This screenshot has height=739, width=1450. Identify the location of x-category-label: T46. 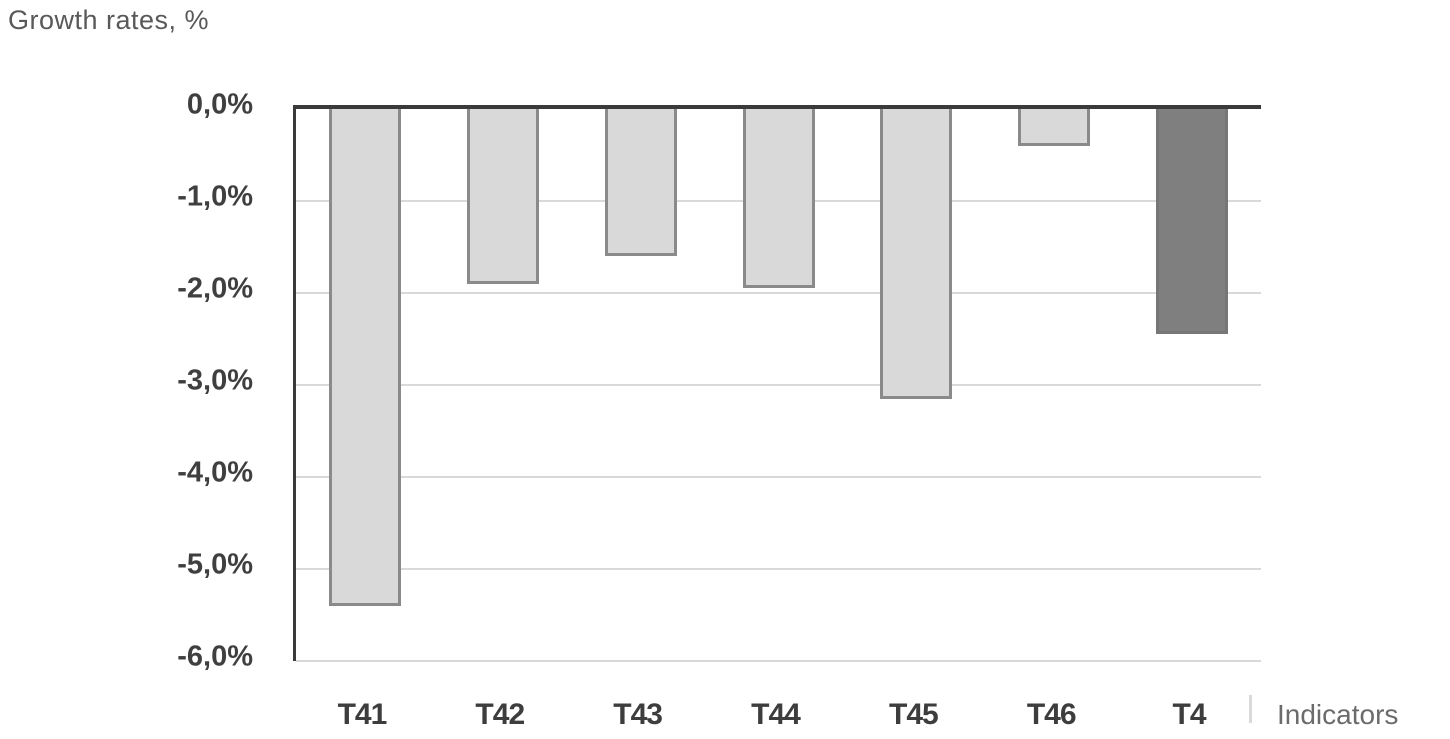
(1051, 714).